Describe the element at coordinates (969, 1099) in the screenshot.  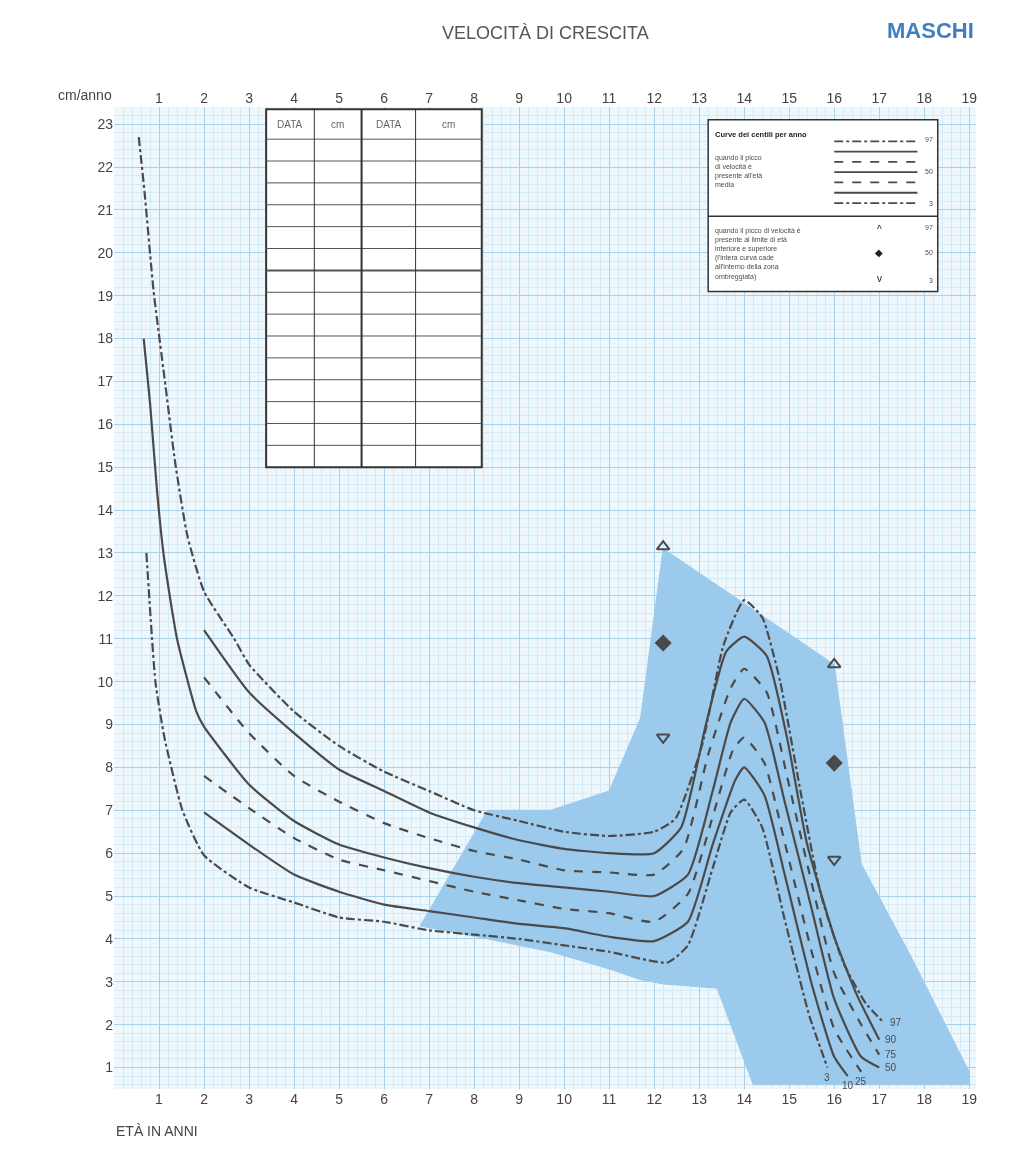
I see `x2-tick-label: 19` at that location.